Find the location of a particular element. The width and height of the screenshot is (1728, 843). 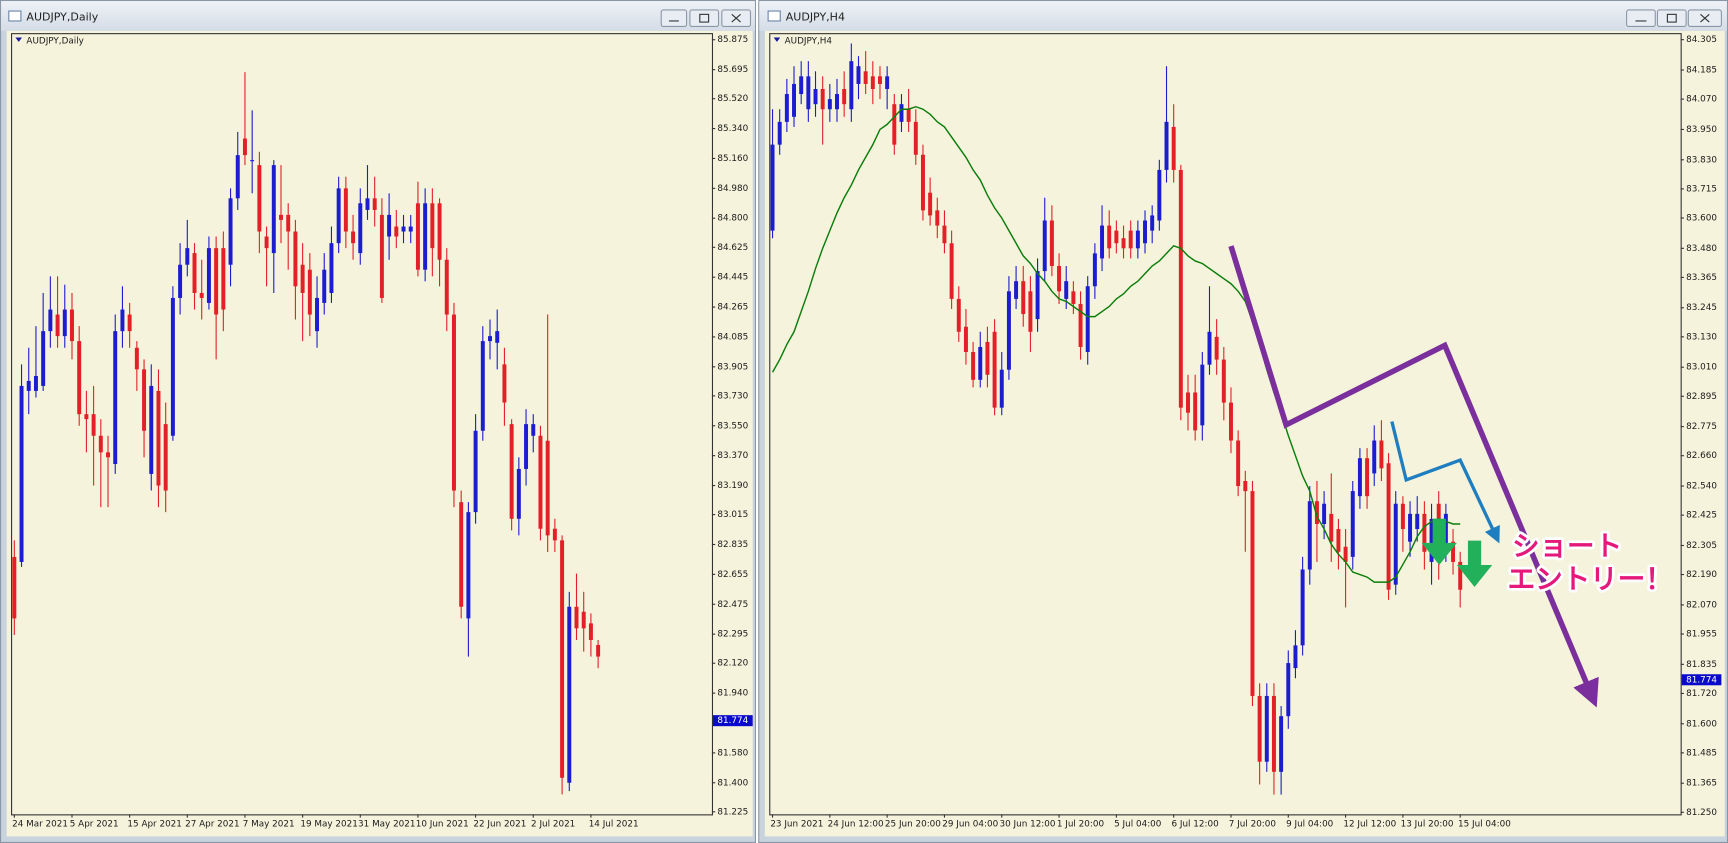

x-tick-label: 23 Jun 2021 is located at coordinates (796, 825).